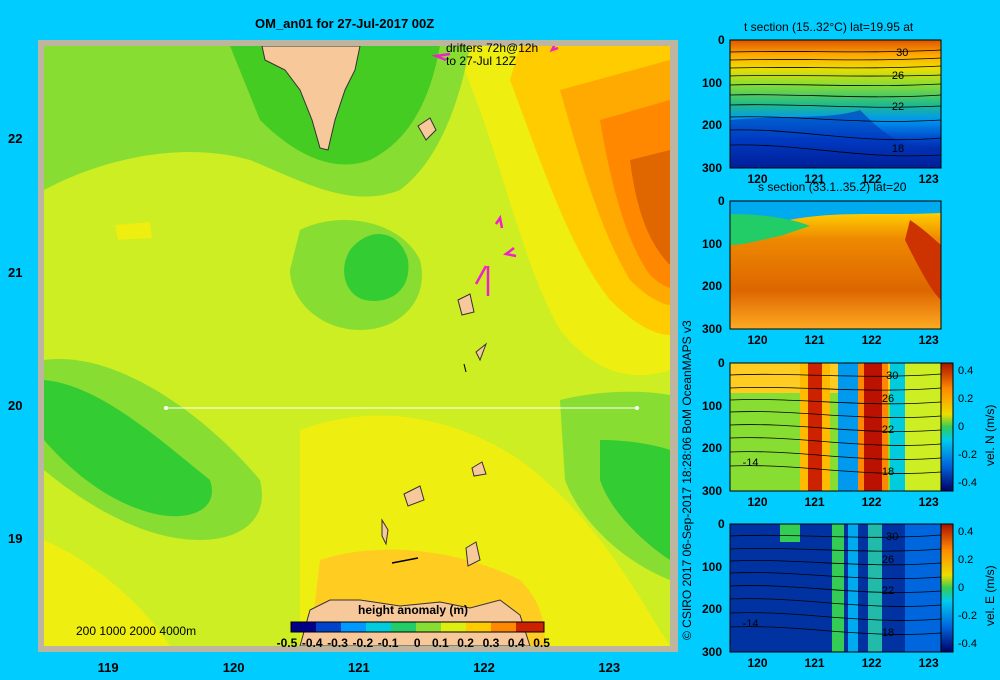 The height and width of the screenshot is (680, 1000). I want to click on colorbar-tick: -0.2, so click(363, 643).